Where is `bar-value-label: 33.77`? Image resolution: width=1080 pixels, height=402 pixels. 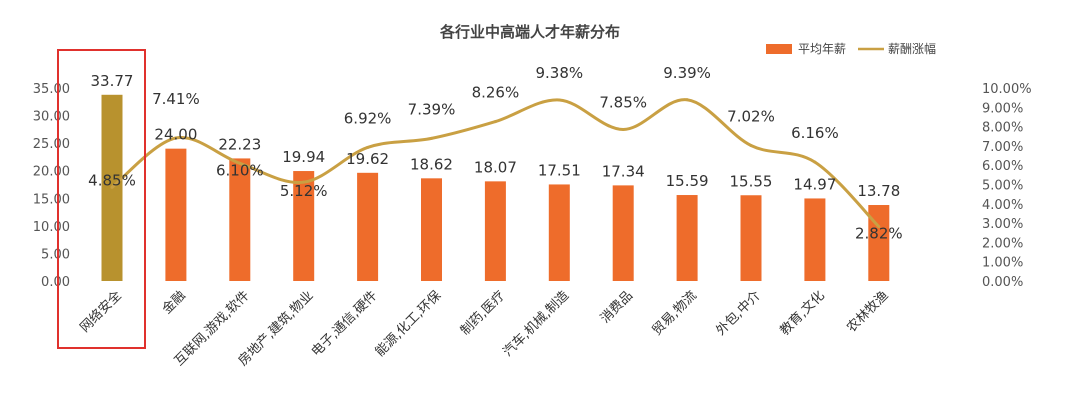 bar-value-label: 33.77 is located at coordinates (112, 81).